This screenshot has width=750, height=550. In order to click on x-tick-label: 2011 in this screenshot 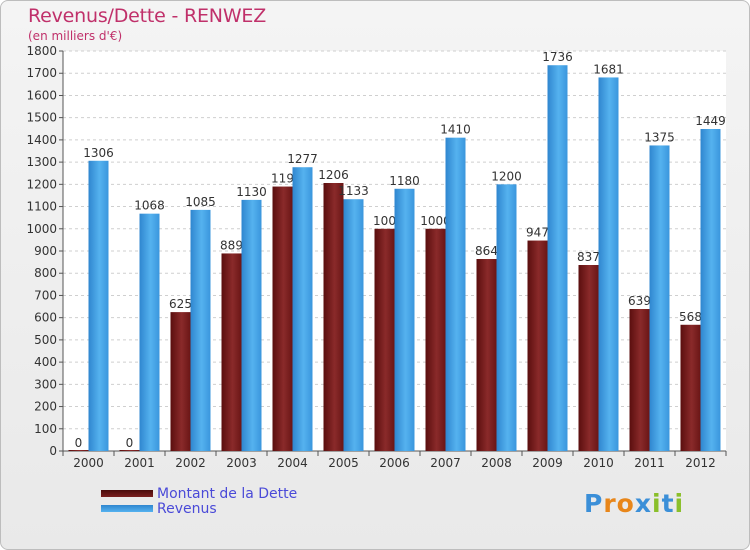, I will do `click(649, 463)`.